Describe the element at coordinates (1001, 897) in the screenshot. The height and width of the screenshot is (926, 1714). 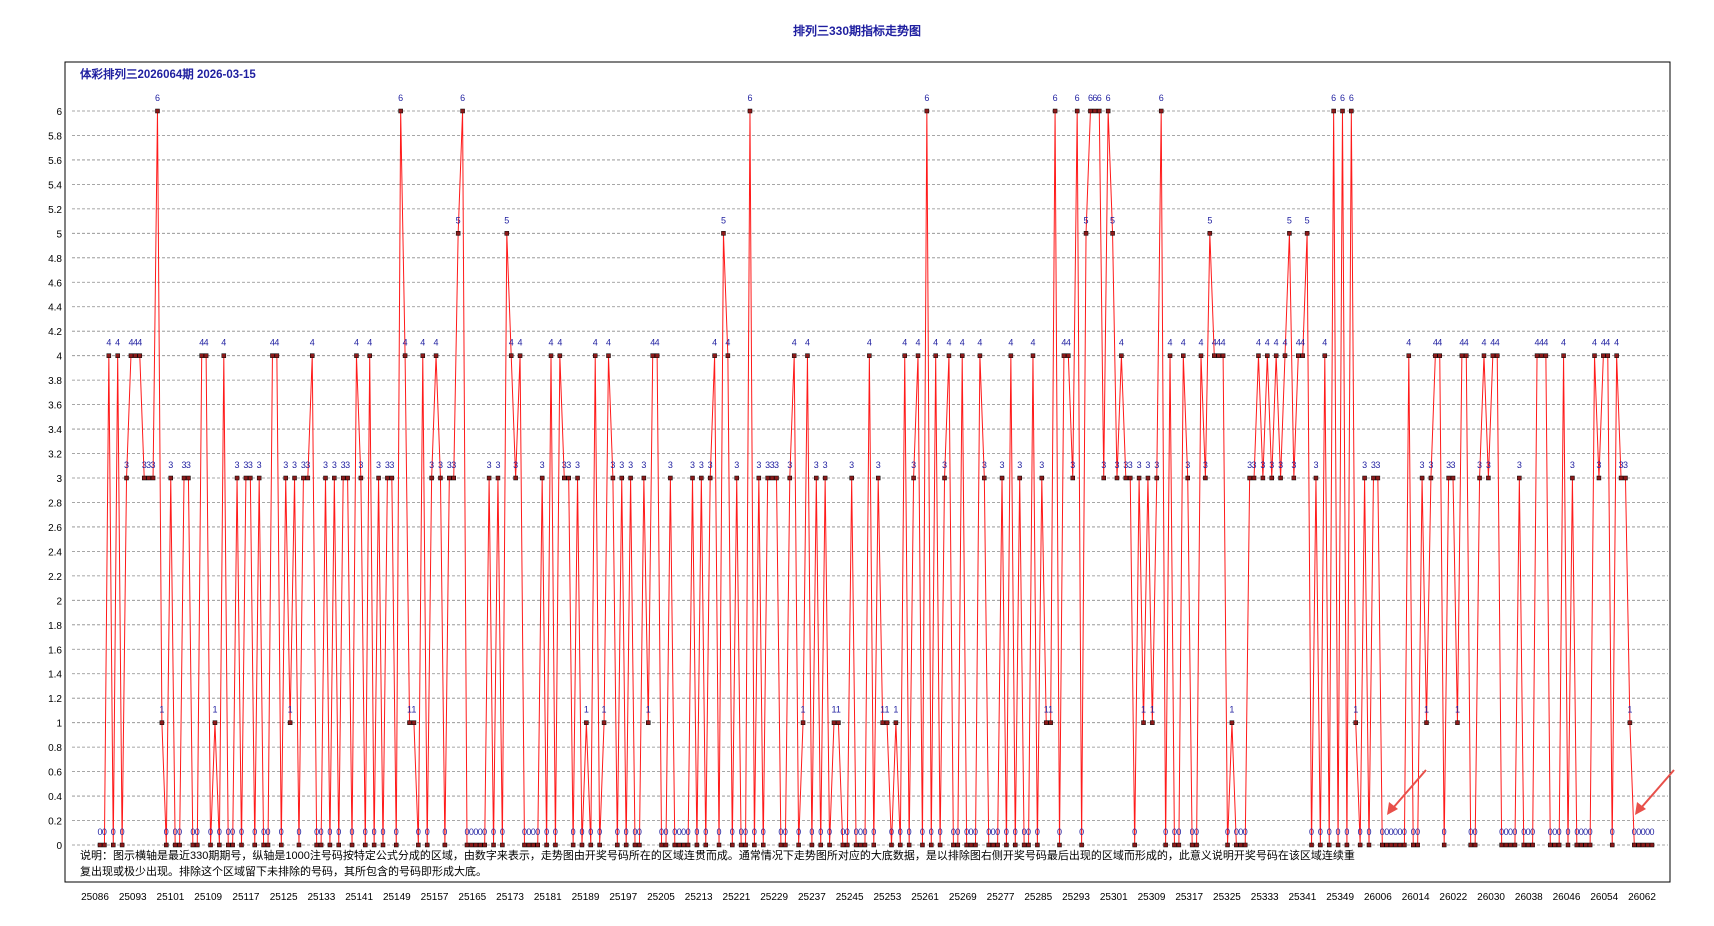
I see `x-tick-label: 25277` at that location.